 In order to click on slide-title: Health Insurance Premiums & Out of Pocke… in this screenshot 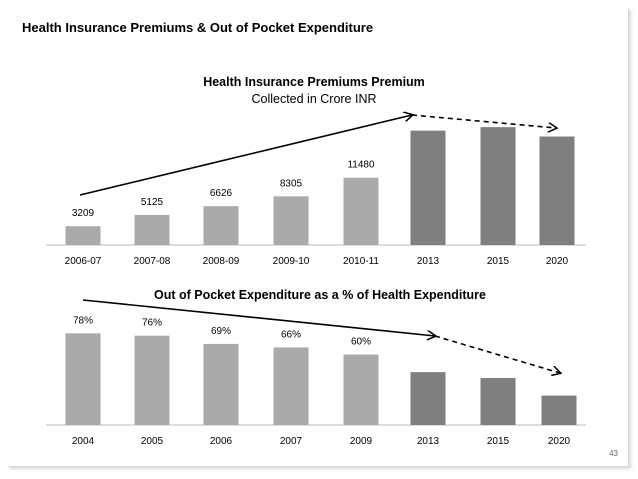, I will do `click(198, 27)`.